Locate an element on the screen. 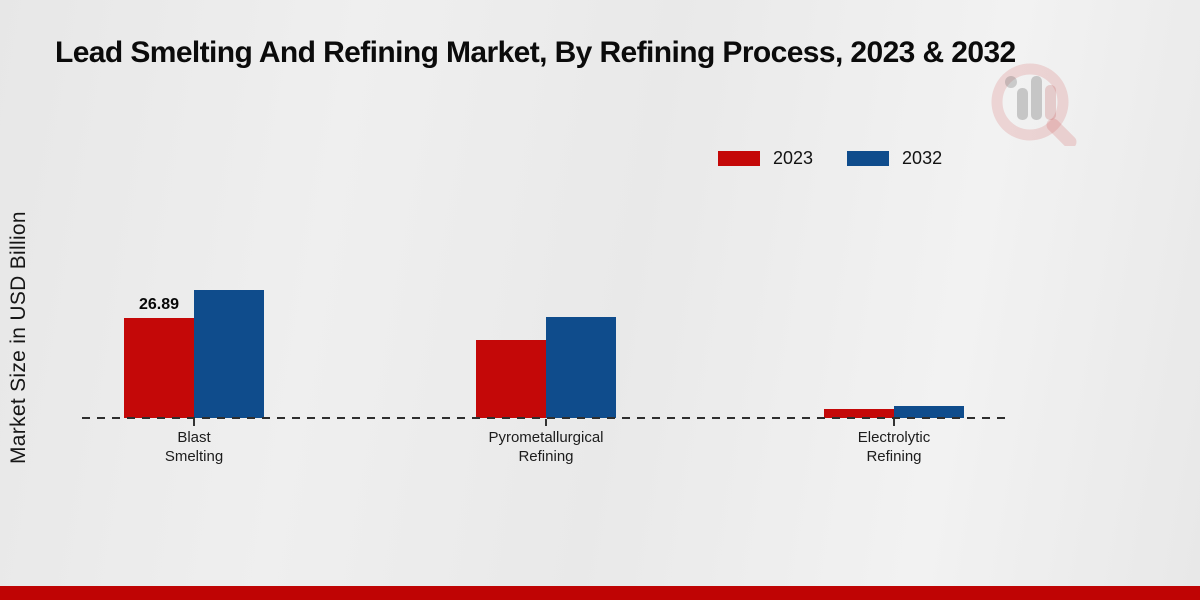  category-label-blast-smelting-line2: Smelting is located at coordinates (194, 456).